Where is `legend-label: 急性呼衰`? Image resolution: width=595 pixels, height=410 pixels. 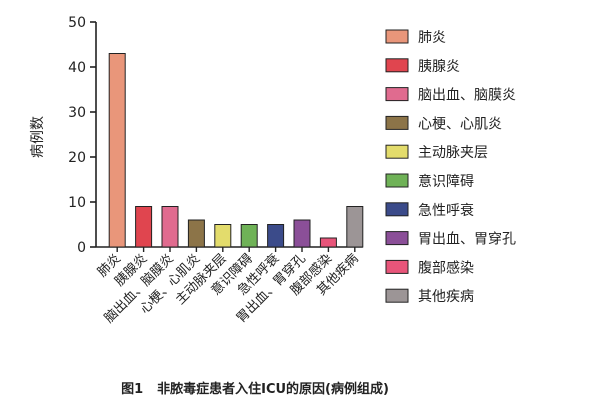 legend-label: 急性呼衰 is located at coordinates (446, 210).